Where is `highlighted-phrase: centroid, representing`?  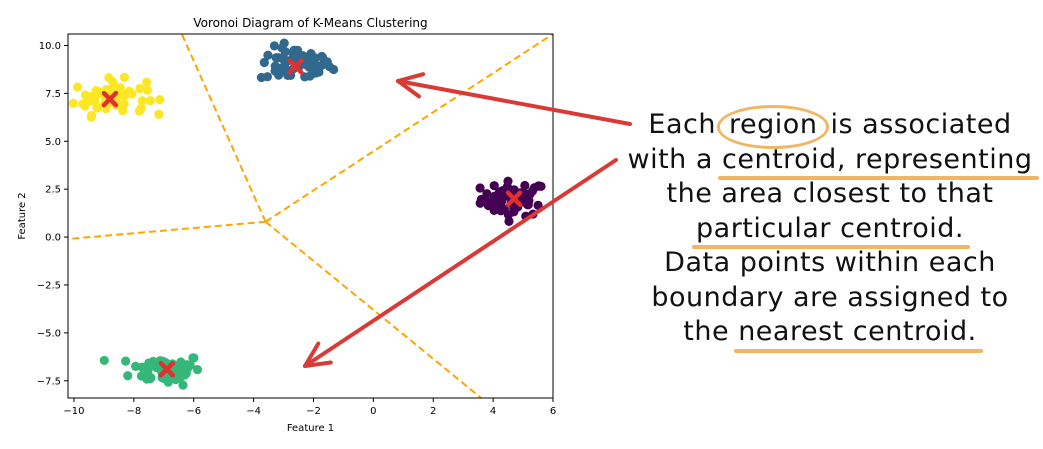
highlighted-phrase: centroid, representing is located at coordinates (878, 161).